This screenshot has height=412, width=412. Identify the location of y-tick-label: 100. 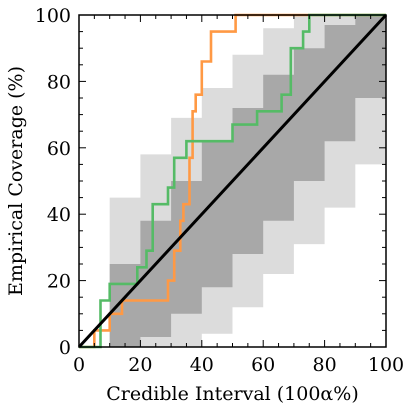
(53, 16).